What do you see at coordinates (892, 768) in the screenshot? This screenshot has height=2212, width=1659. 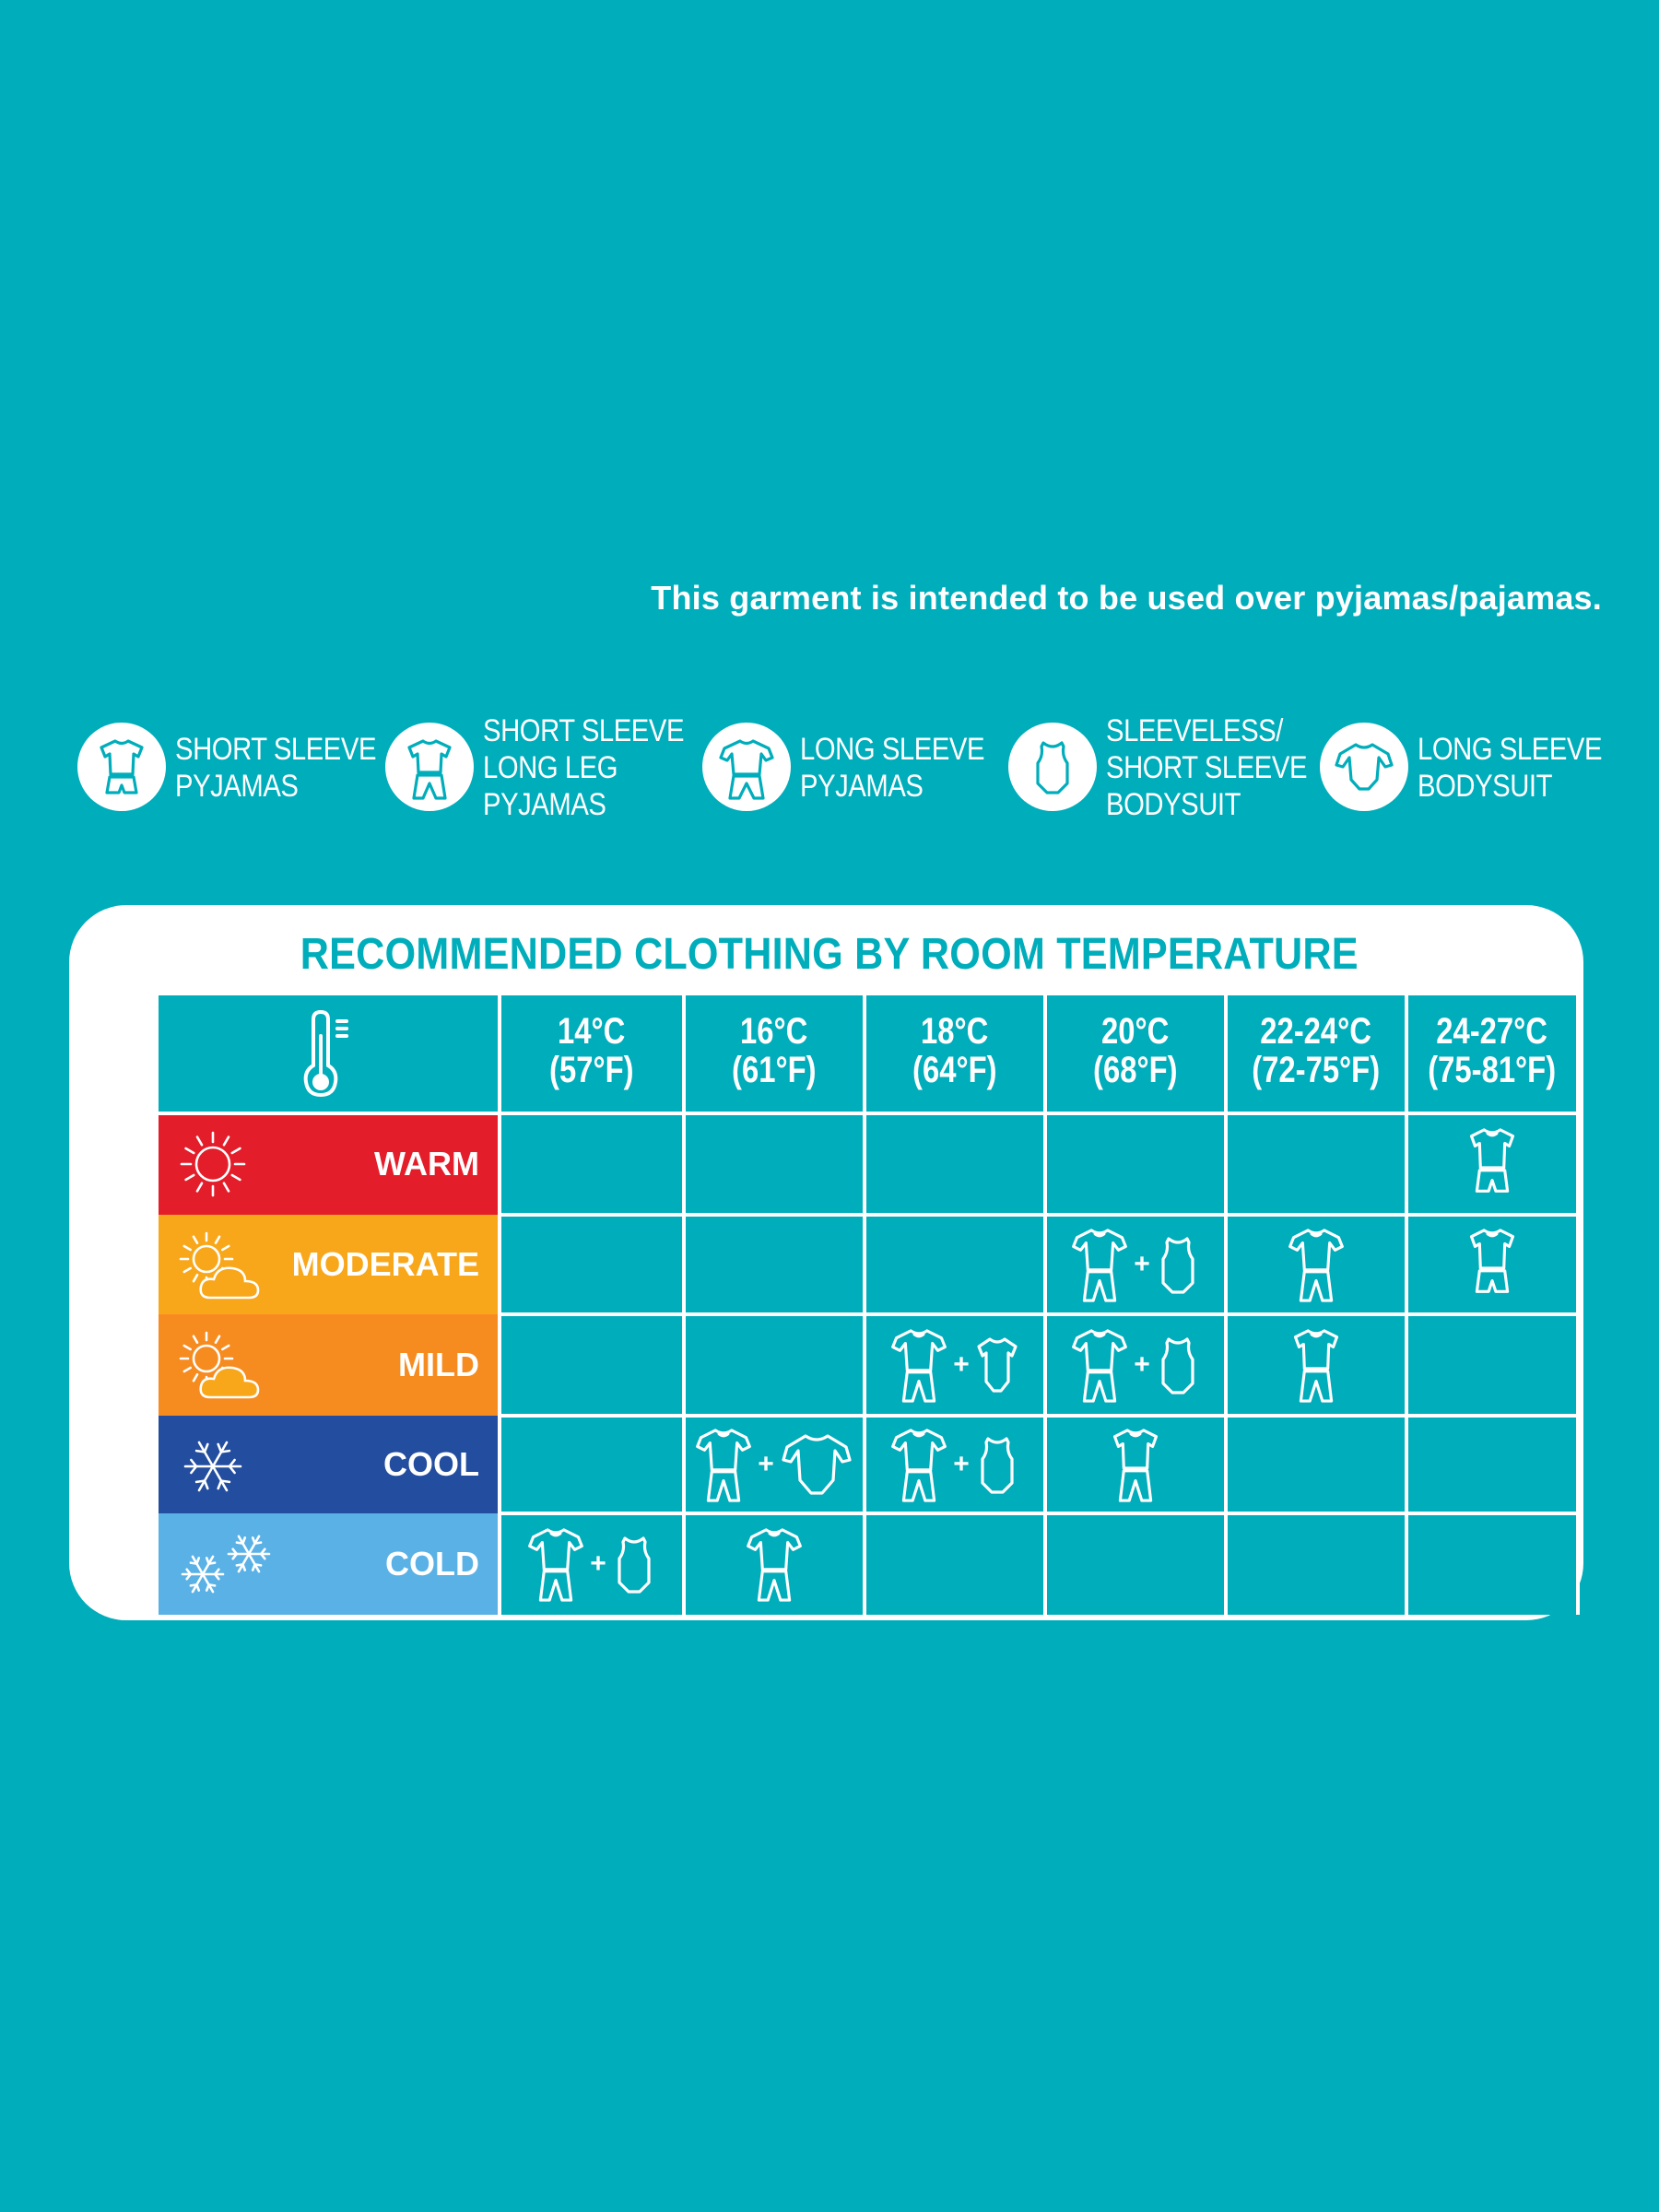 I see `legend-label: LONG SLEEVE PYJAMAS` at bounding box center [892, 768].